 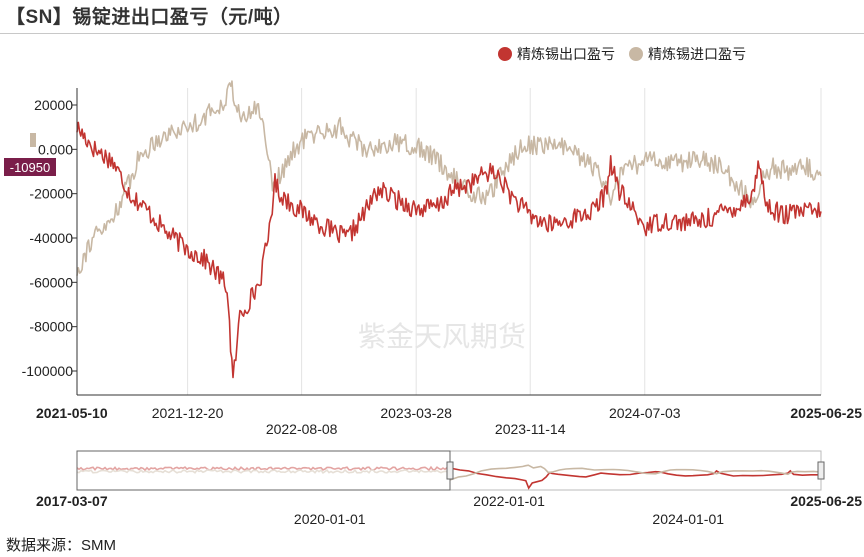 I want to click on chart-legend: 精炼锡出口盈亏 精炼锡进口盈亏, so click(x=629, y=54).